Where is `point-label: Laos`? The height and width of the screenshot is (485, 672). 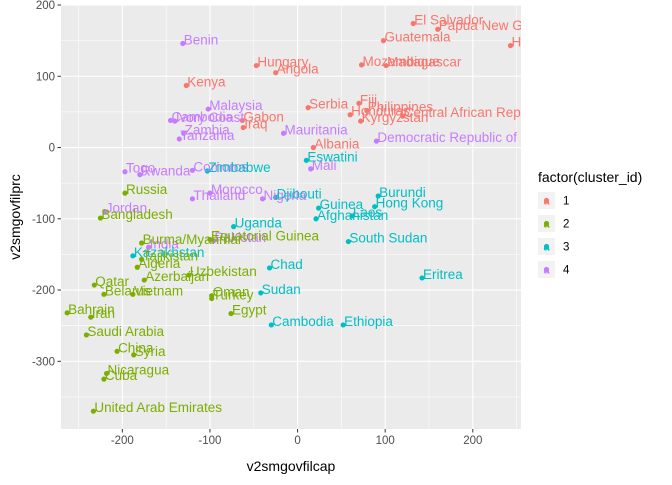 point-label: Laos is located at coordinates (368, 212).